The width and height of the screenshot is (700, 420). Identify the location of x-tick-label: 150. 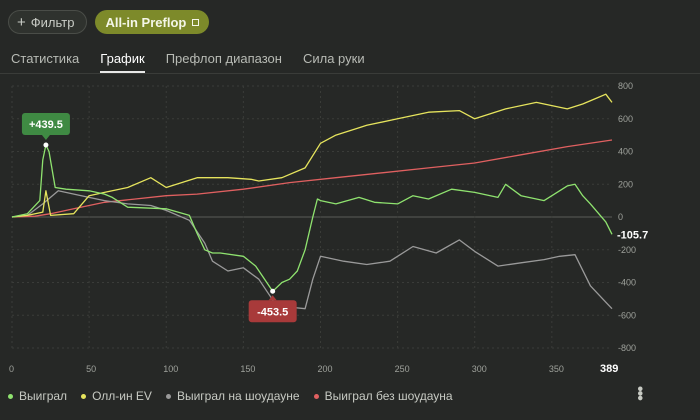
(247, 369).